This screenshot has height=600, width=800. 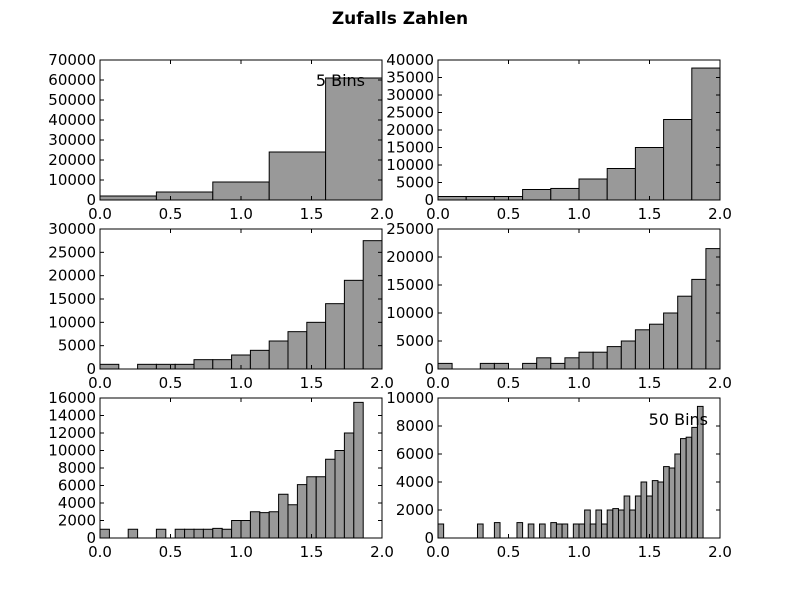 I want to click on y-tick-label: 15000, so click(x=410, y=285).